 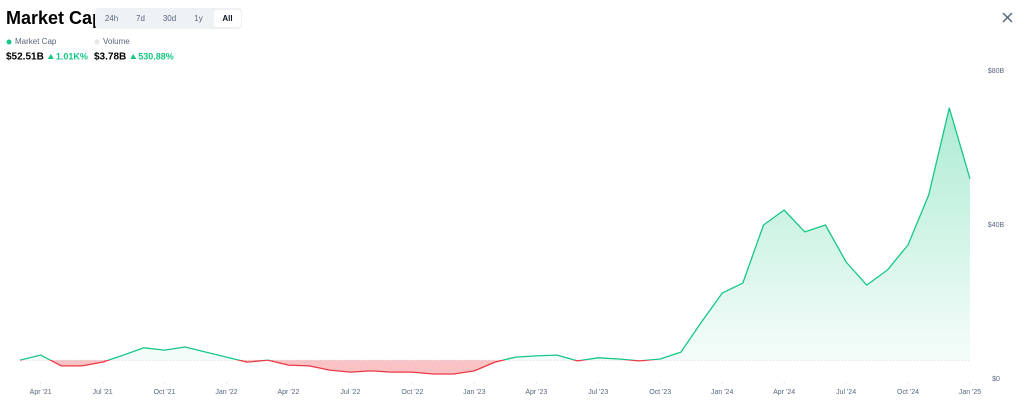 I want to click on x-tick-label: Jan '24, so click(x=722, y=392).